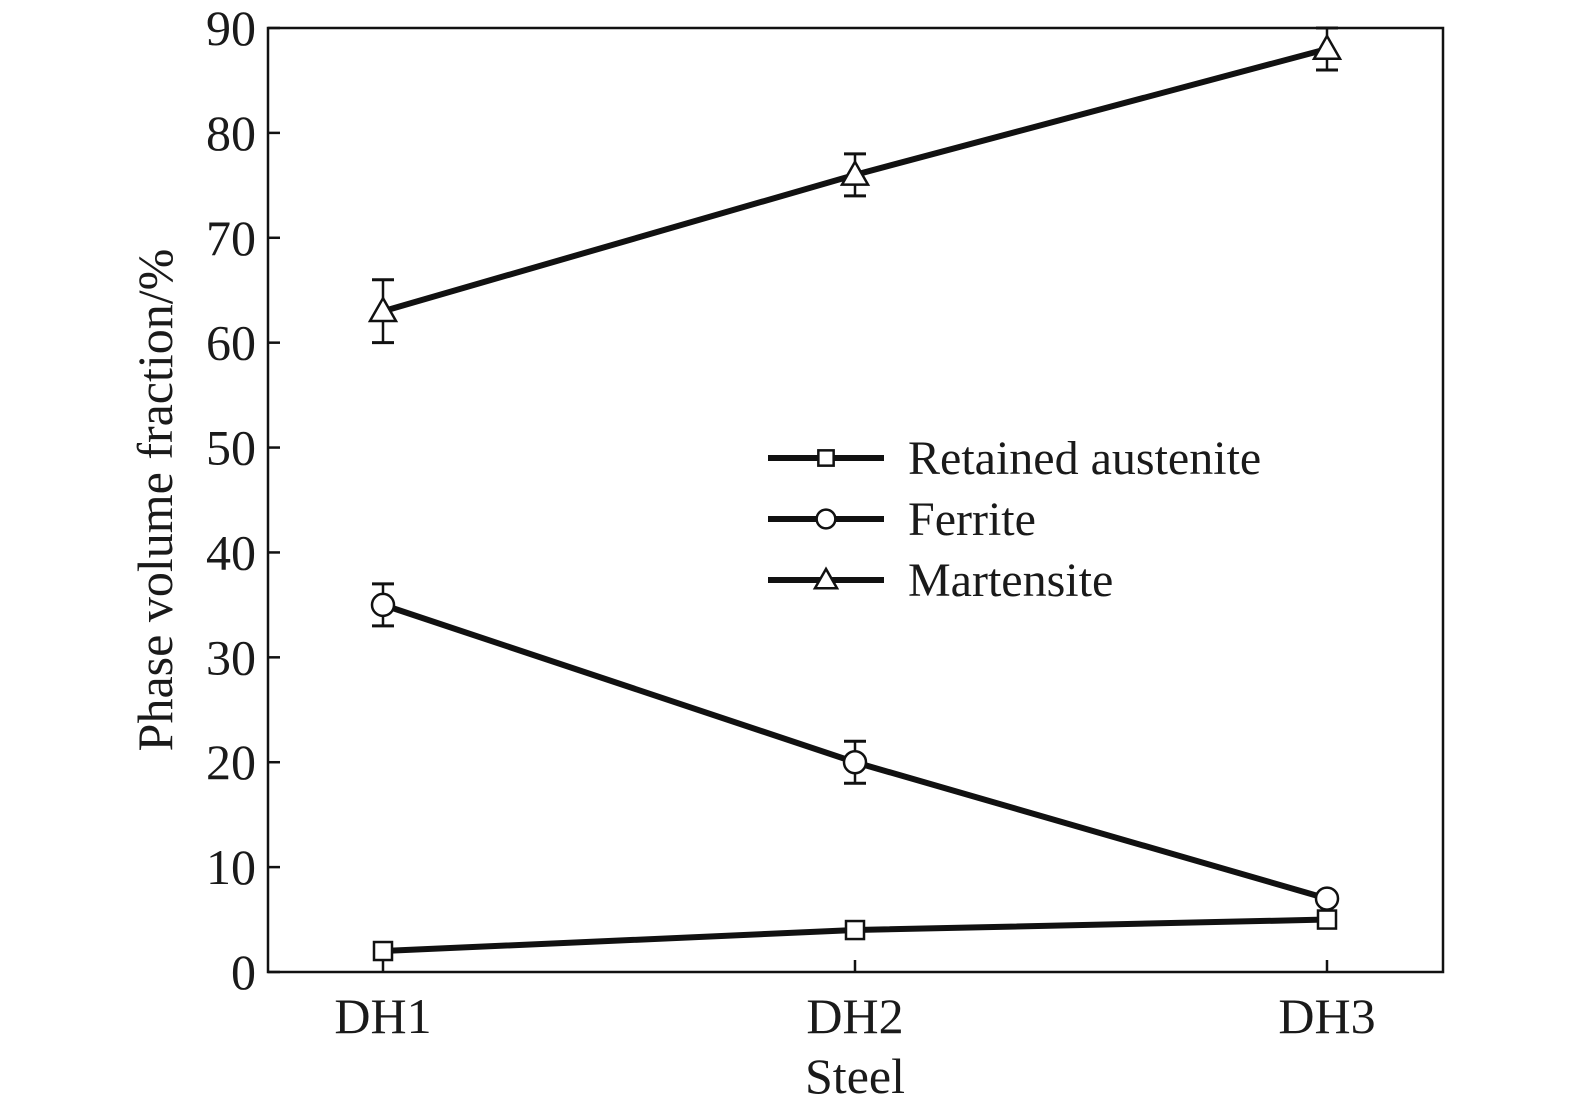 The height and width of the screenshot is (1120, 1575). What do you see at coordinates (231, 552) in the screenshot?
I see `y-tick-label: 40` at bounding box center [231, 552].